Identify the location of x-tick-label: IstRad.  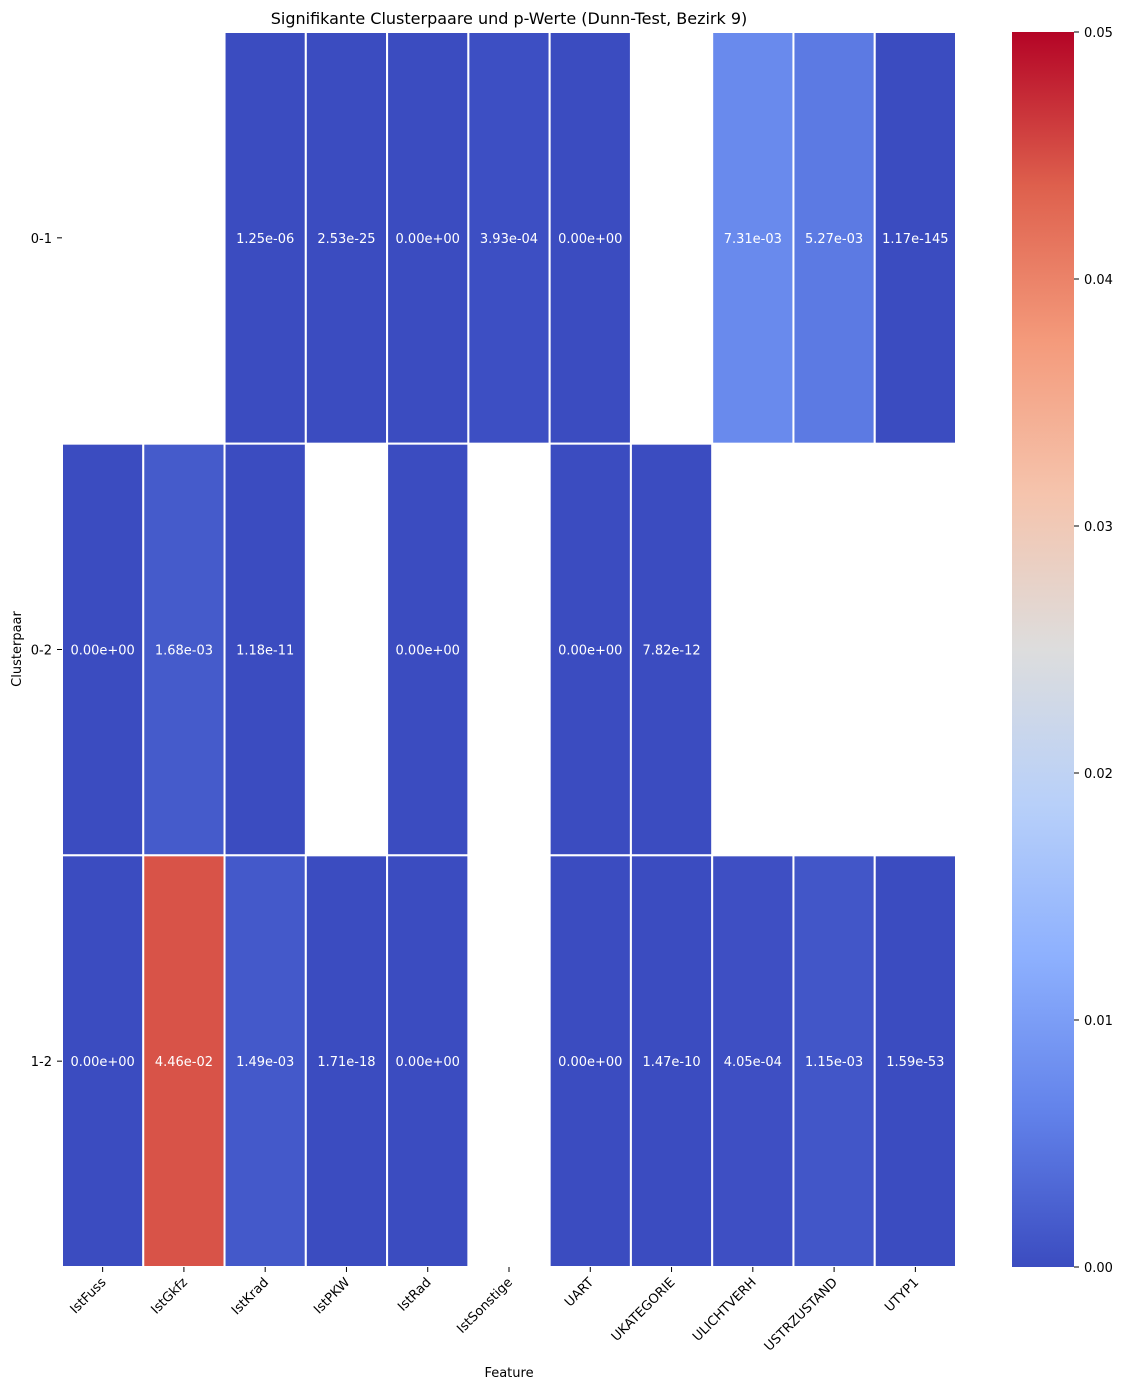
(414, 1294).